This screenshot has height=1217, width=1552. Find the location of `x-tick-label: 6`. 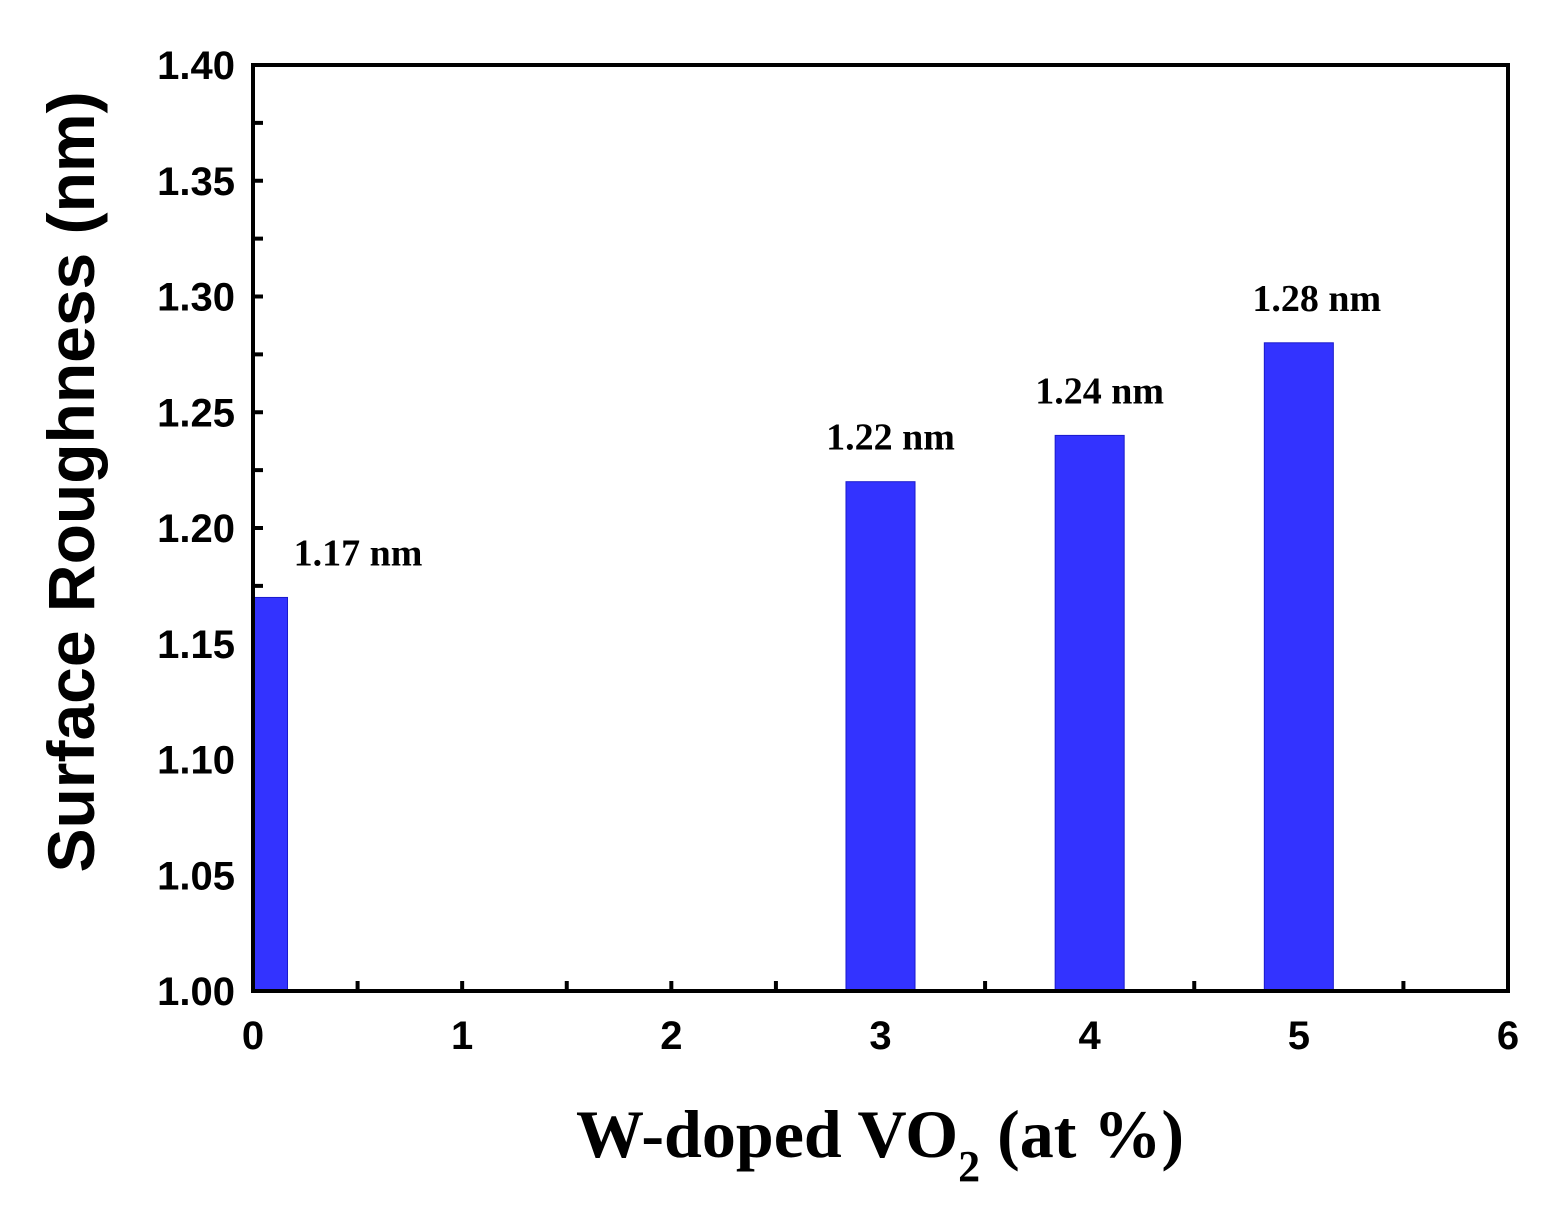

x-tick-label: 6 is located at coordinates (1508, 1036).